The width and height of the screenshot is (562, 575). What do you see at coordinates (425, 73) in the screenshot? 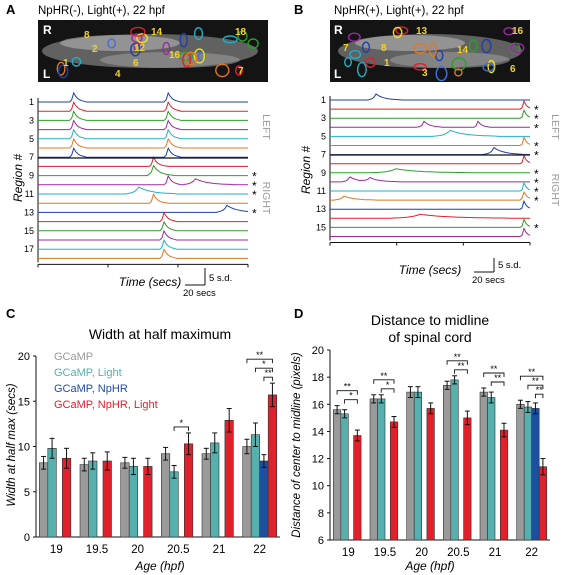
I see `region-number-label: 3` at bounding box center [425, 73].